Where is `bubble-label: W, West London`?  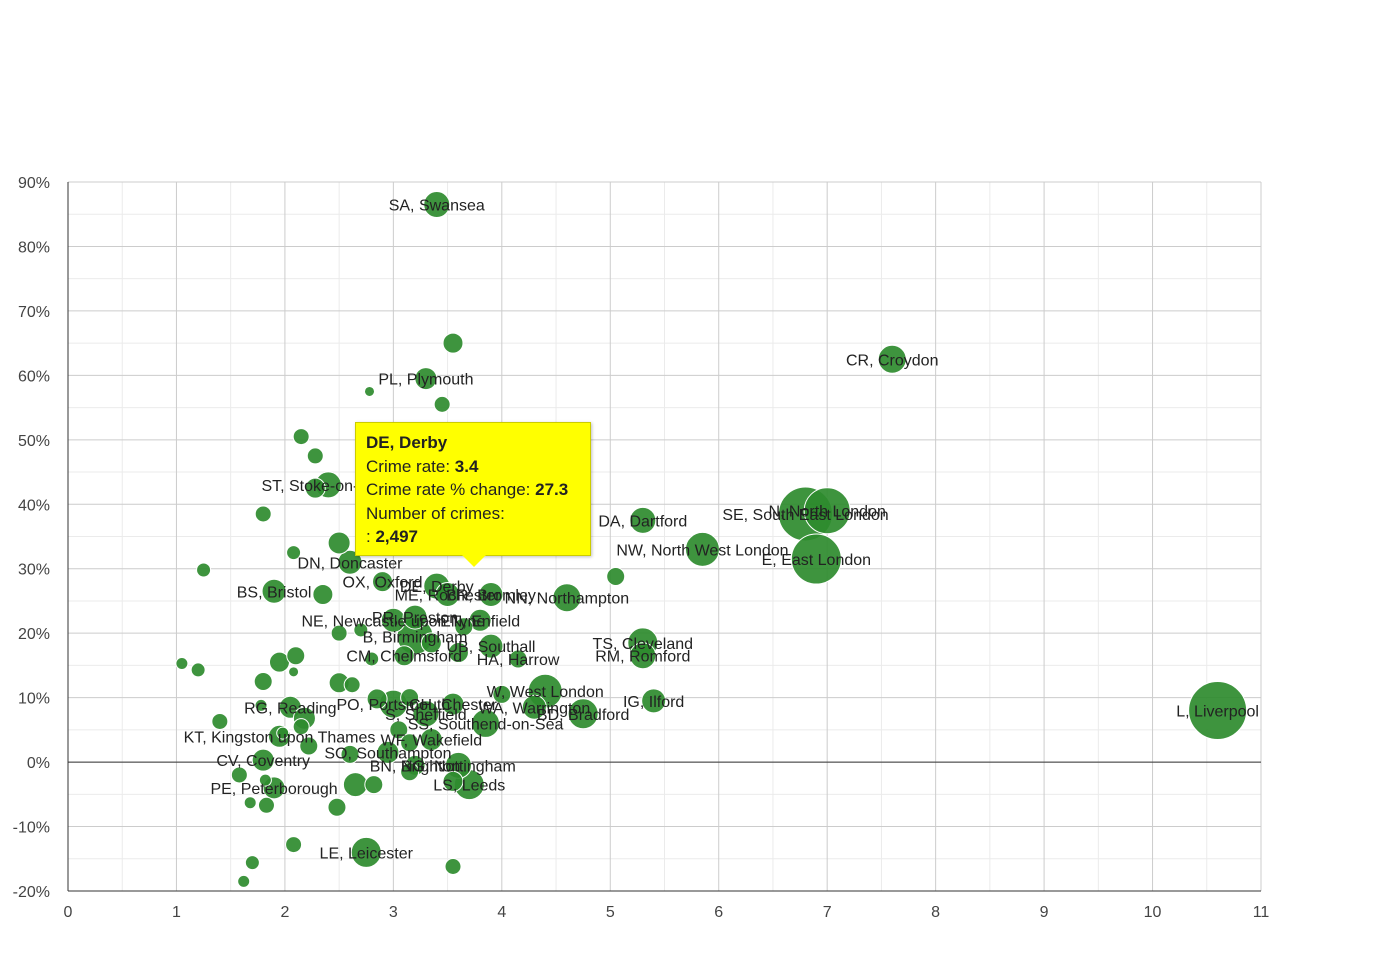
bubble-label: W, West London is located at coordinates (545, 692).